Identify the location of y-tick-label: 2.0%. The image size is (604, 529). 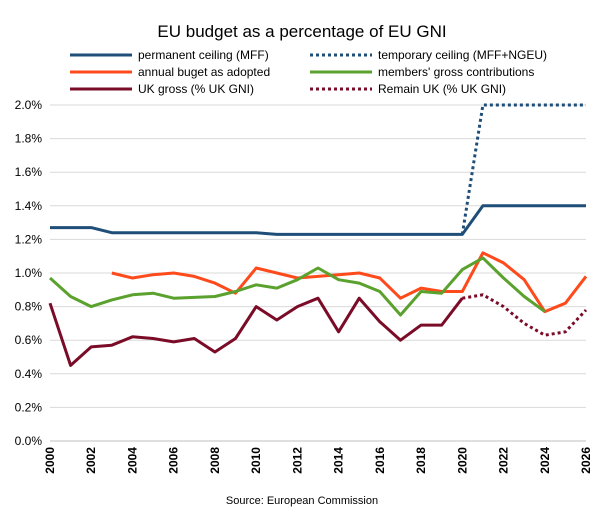
(29, 105).